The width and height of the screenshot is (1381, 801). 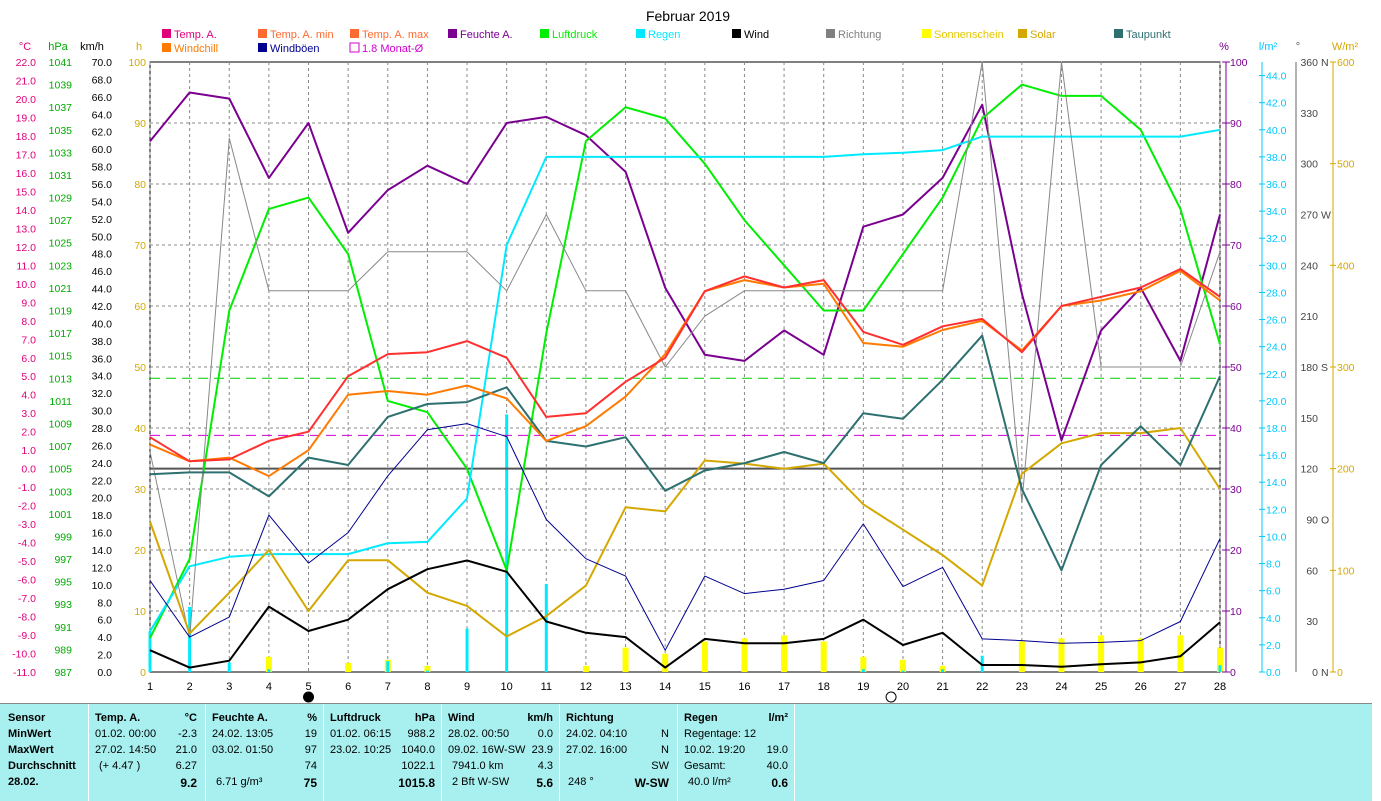 I want to click on hum-tick-label: 50, so click(x=1236, y=368).